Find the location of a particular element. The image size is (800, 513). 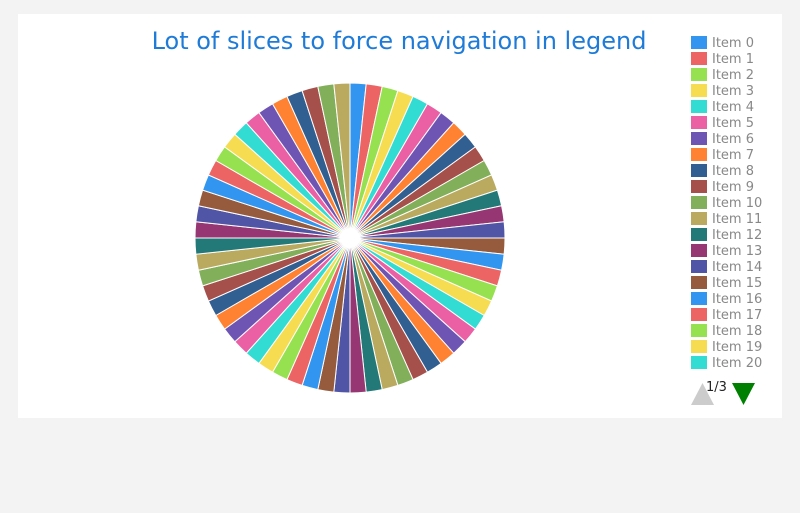

legend-label: Item 13 is located at coordinates (737, 251).